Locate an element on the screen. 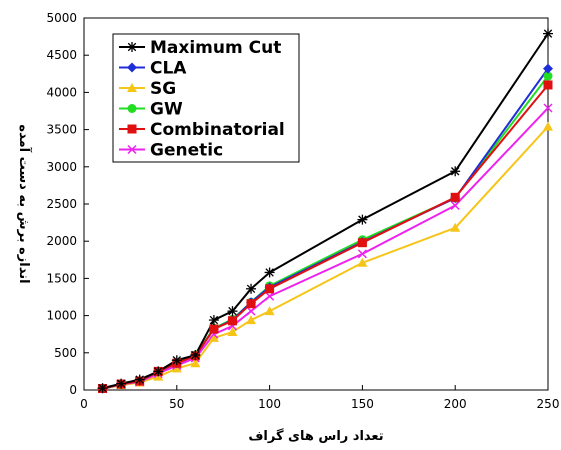 The height and width of the screenshot is (450, 561). y-tick-label: 1000 is located at coordinates (61, 316).